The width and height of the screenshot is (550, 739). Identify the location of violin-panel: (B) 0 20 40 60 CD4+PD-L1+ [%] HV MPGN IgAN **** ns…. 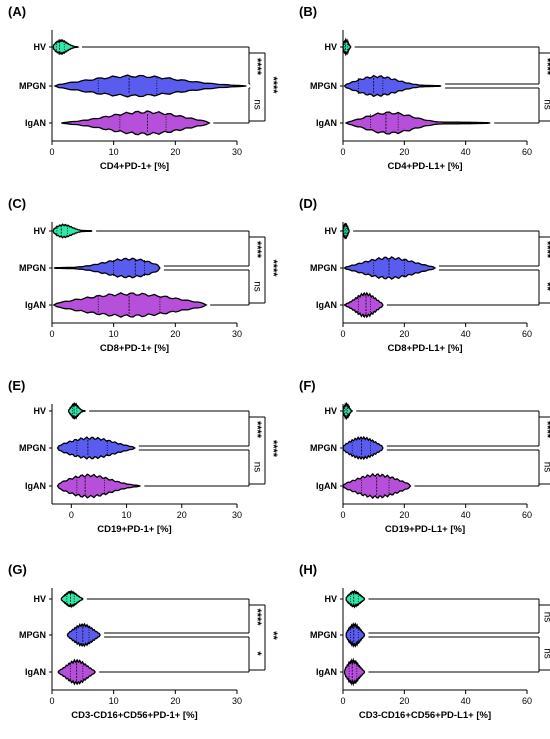
(424, 88).